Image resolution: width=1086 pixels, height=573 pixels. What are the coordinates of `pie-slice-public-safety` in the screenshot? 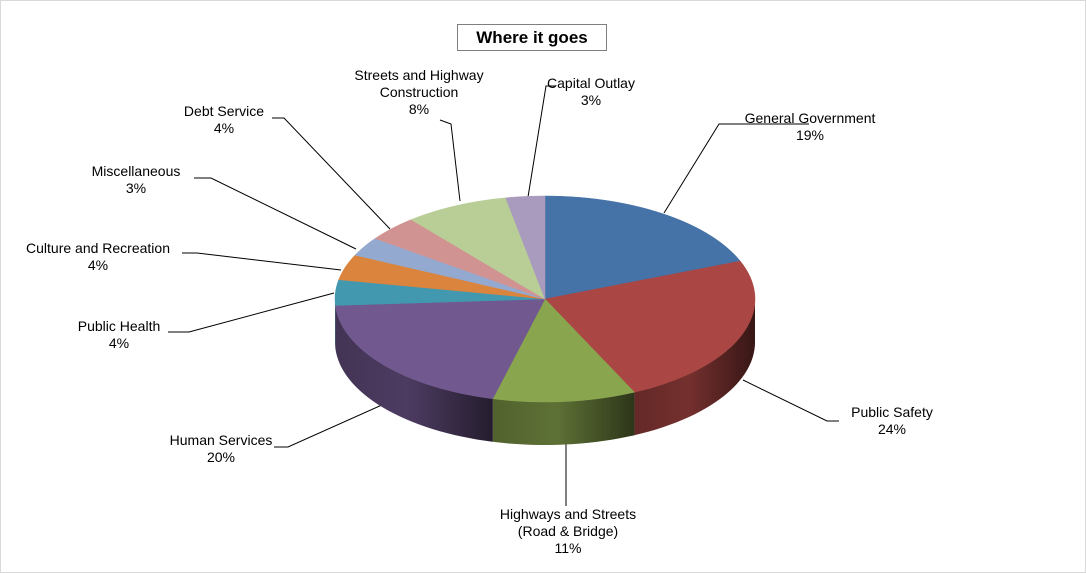 It's located at (650, 326).